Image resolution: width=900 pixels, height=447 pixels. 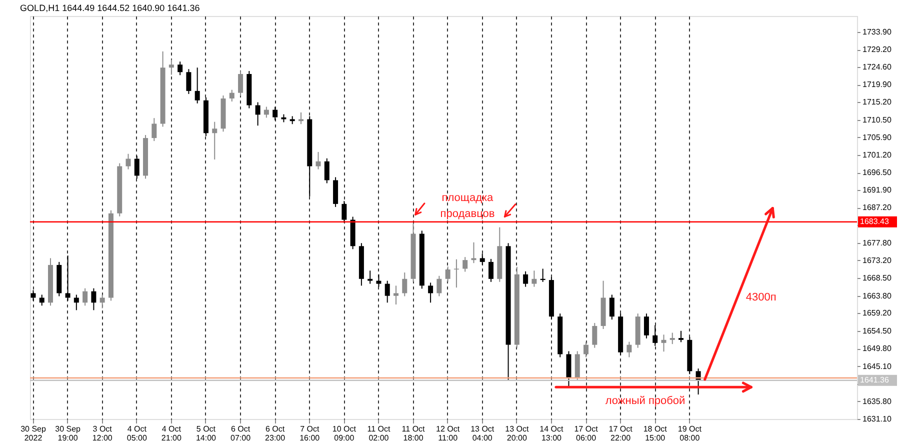 What do you see at coordinates (621, 433) in the screenshot?
I see `x-tick-label: 17 Oct 22:00` at bounding box center [621, 433].